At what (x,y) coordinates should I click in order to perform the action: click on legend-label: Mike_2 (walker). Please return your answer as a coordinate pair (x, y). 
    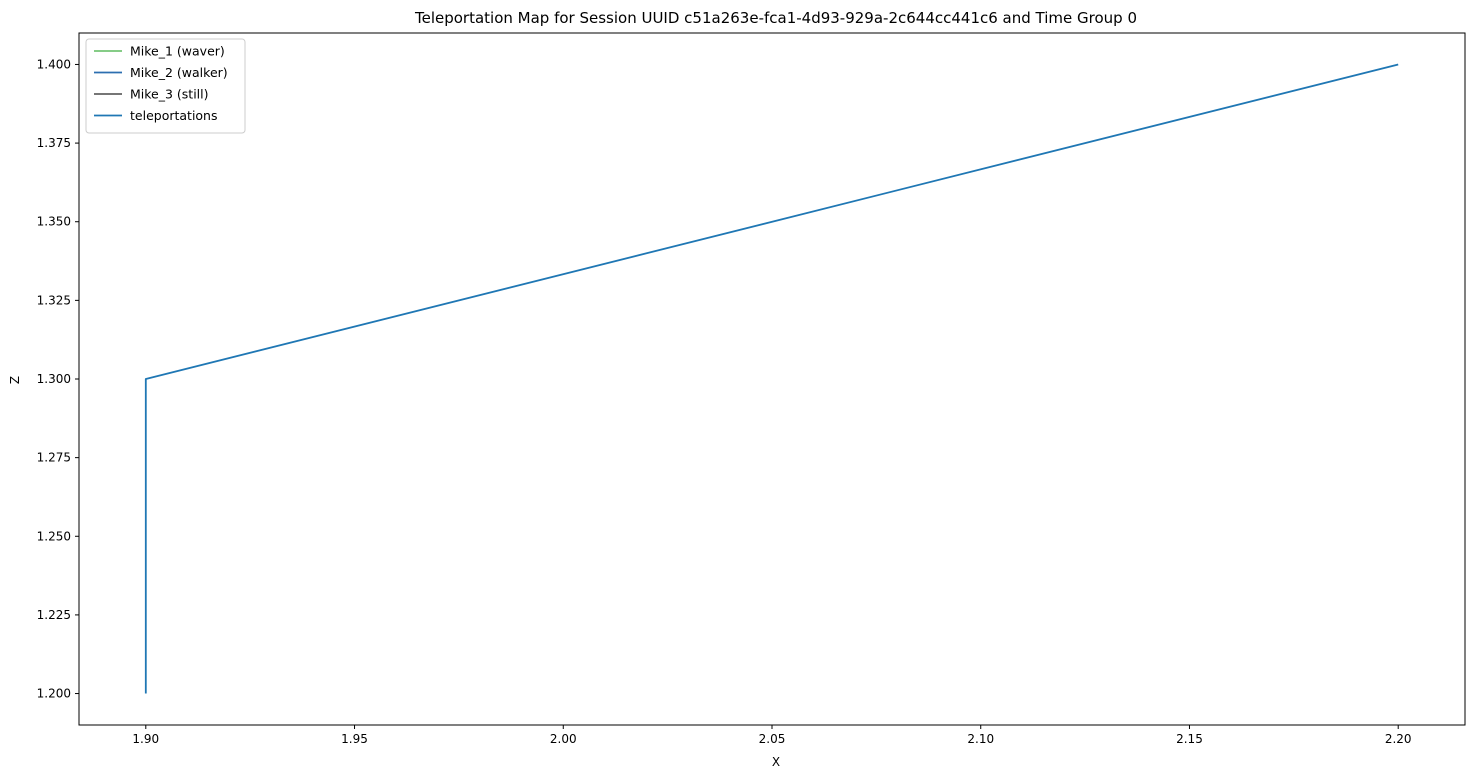
    Looking at the image, I should click on (179, 72).